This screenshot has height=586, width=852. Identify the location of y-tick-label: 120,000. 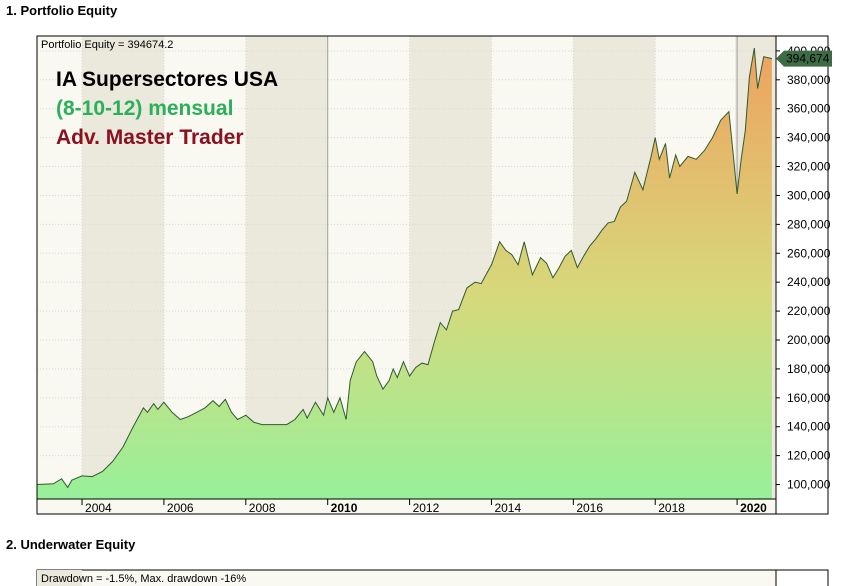
(809, 456).